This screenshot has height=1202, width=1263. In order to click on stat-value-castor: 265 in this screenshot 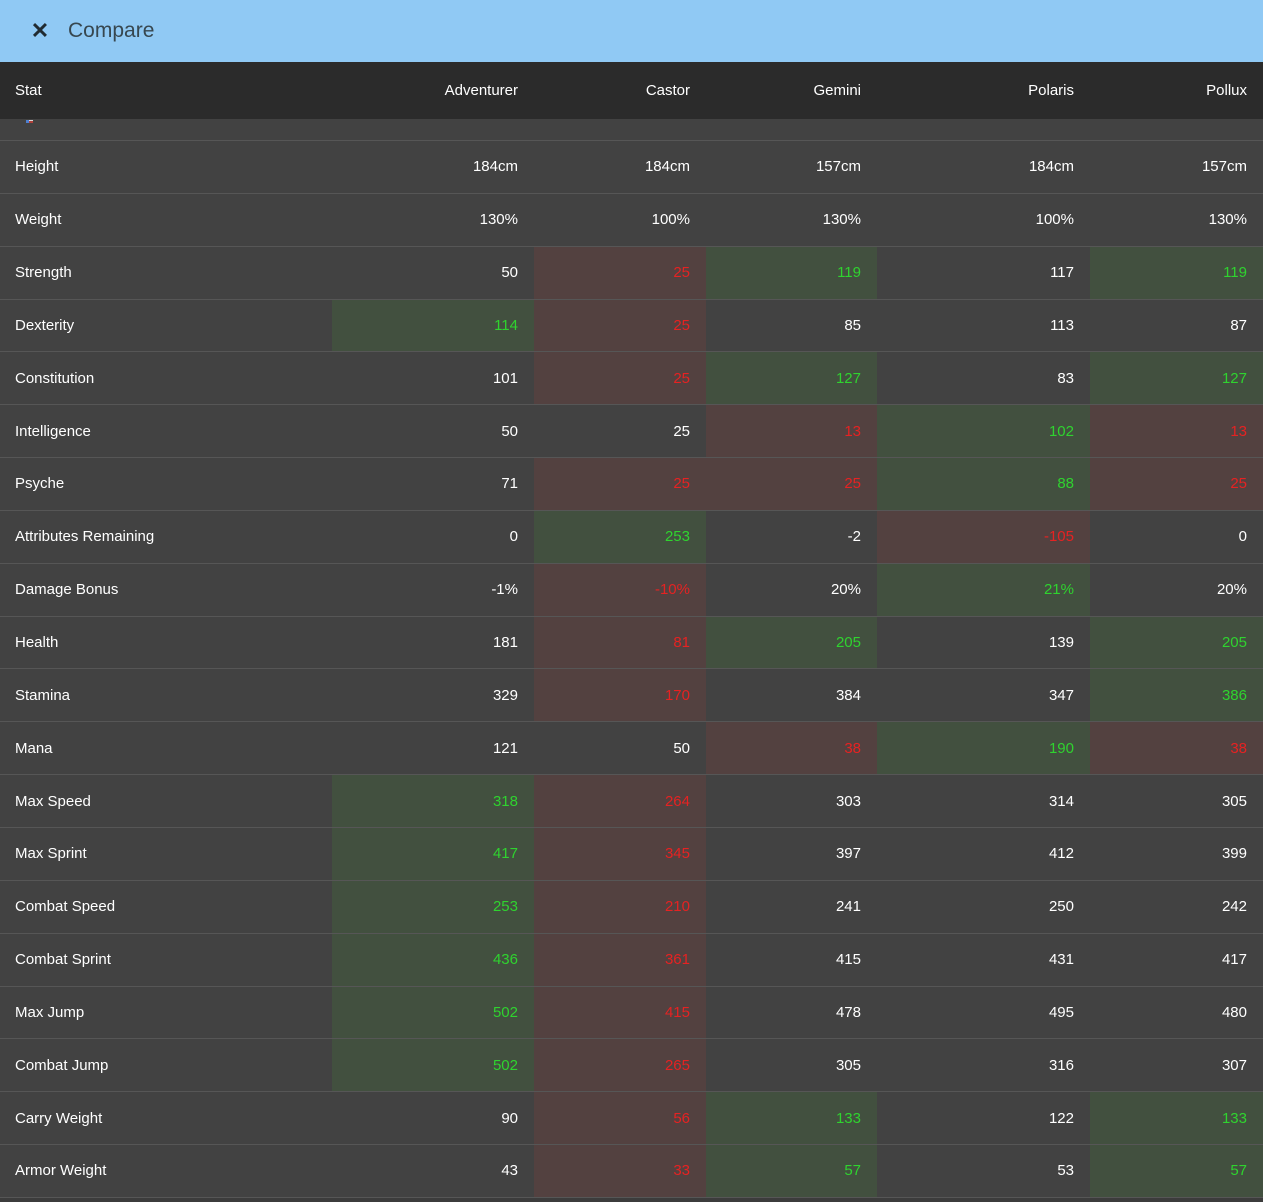, I will do `click(620, 1065)`.